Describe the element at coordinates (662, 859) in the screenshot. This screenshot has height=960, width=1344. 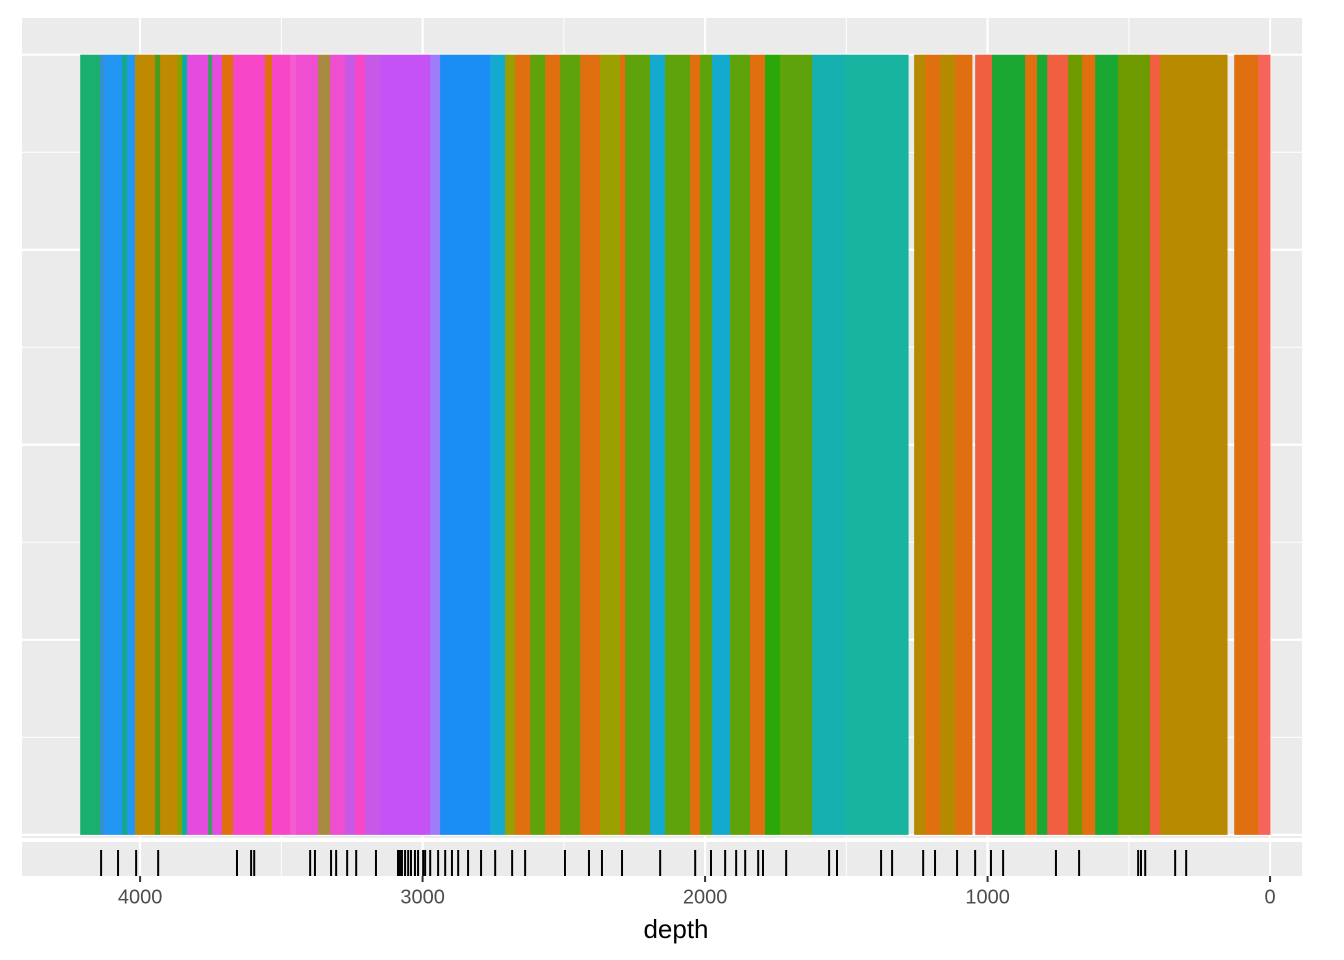
I see `rug-panel` at that location.